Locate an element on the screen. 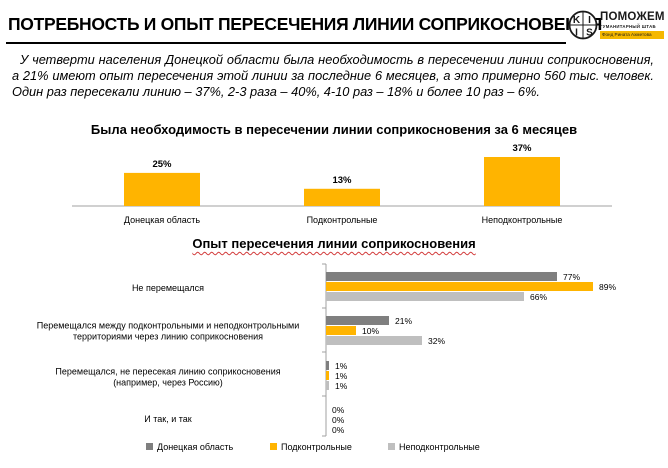 The width and height of the screenshot is (668, 468). chart2-category-label: Не перемещался is located at coordinates (168, 288).